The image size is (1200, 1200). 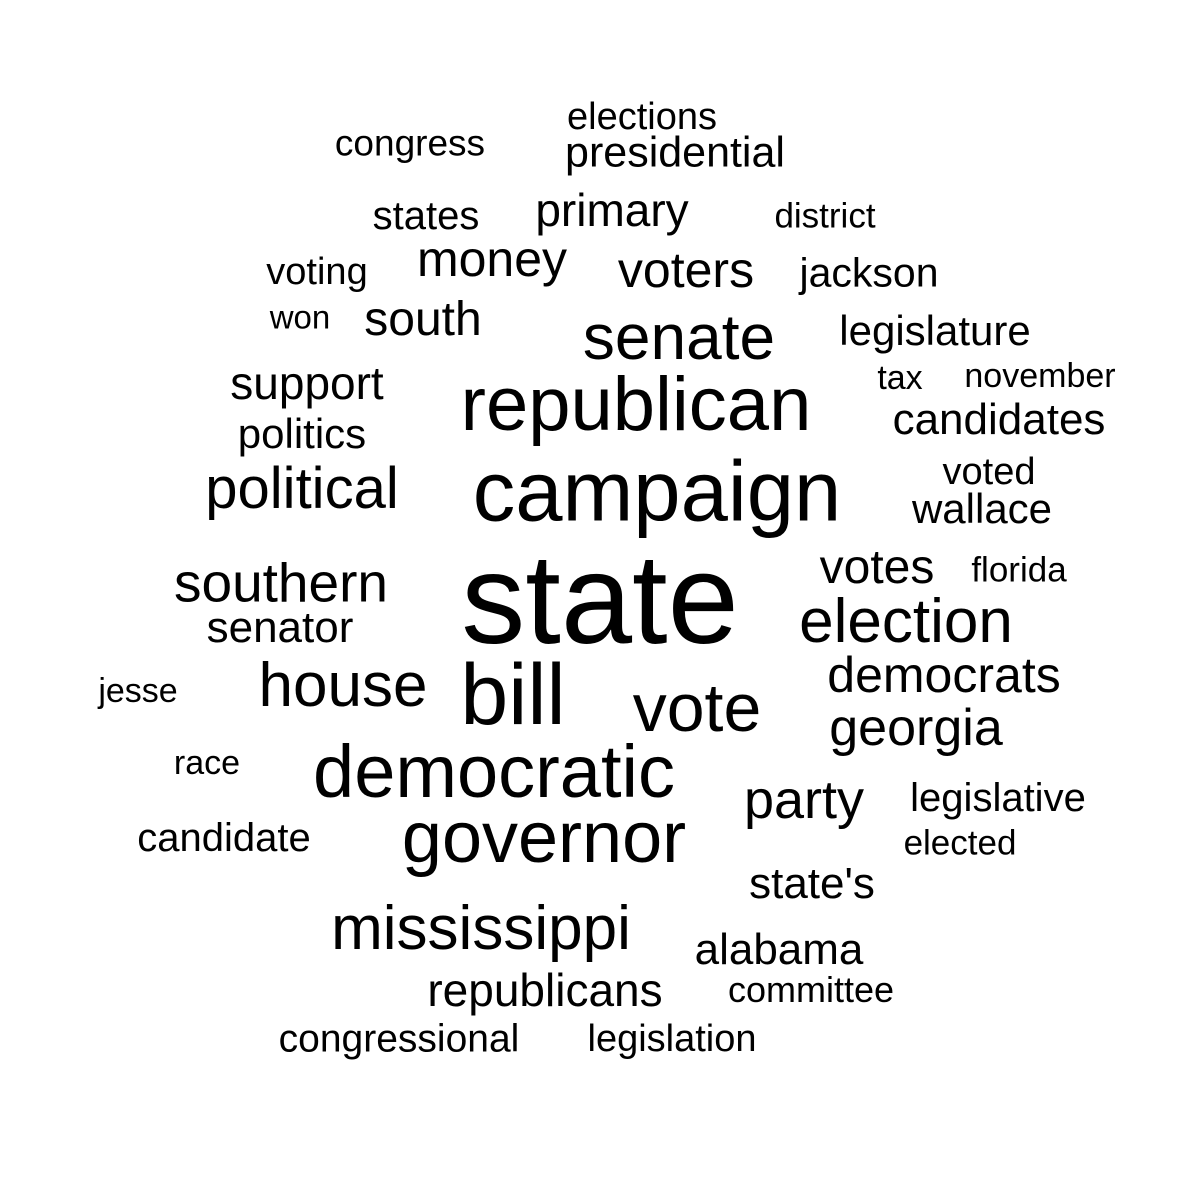 I want to click on cloud-word-political: political, so click(x=302, y=488).